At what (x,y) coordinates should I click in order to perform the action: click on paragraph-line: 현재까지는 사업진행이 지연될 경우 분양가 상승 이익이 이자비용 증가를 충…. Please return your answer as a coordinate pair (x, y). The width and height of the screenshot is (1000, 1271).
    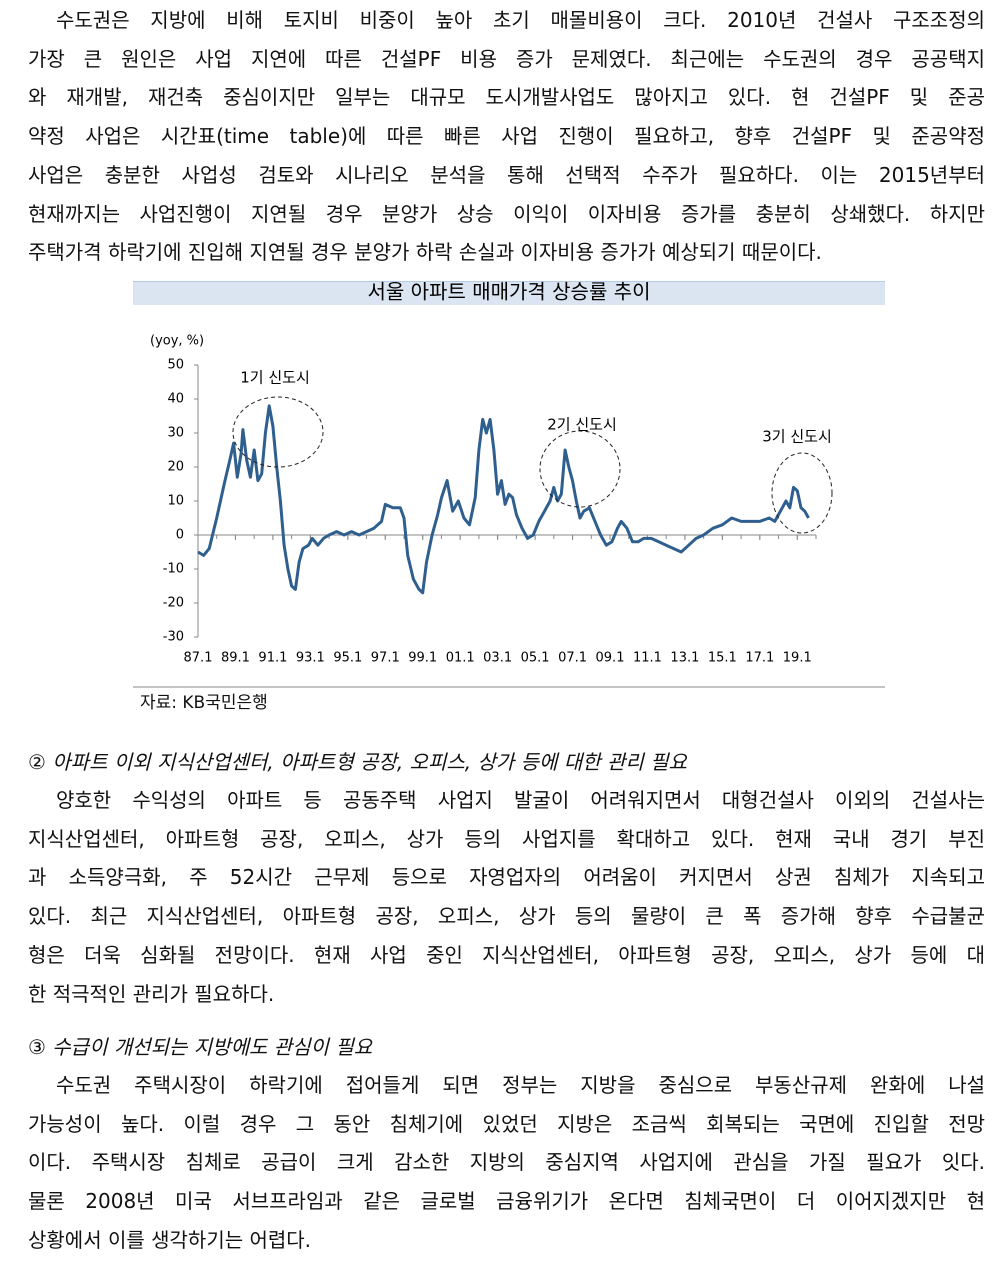
    Looking at the image, I should click on (506, 213).